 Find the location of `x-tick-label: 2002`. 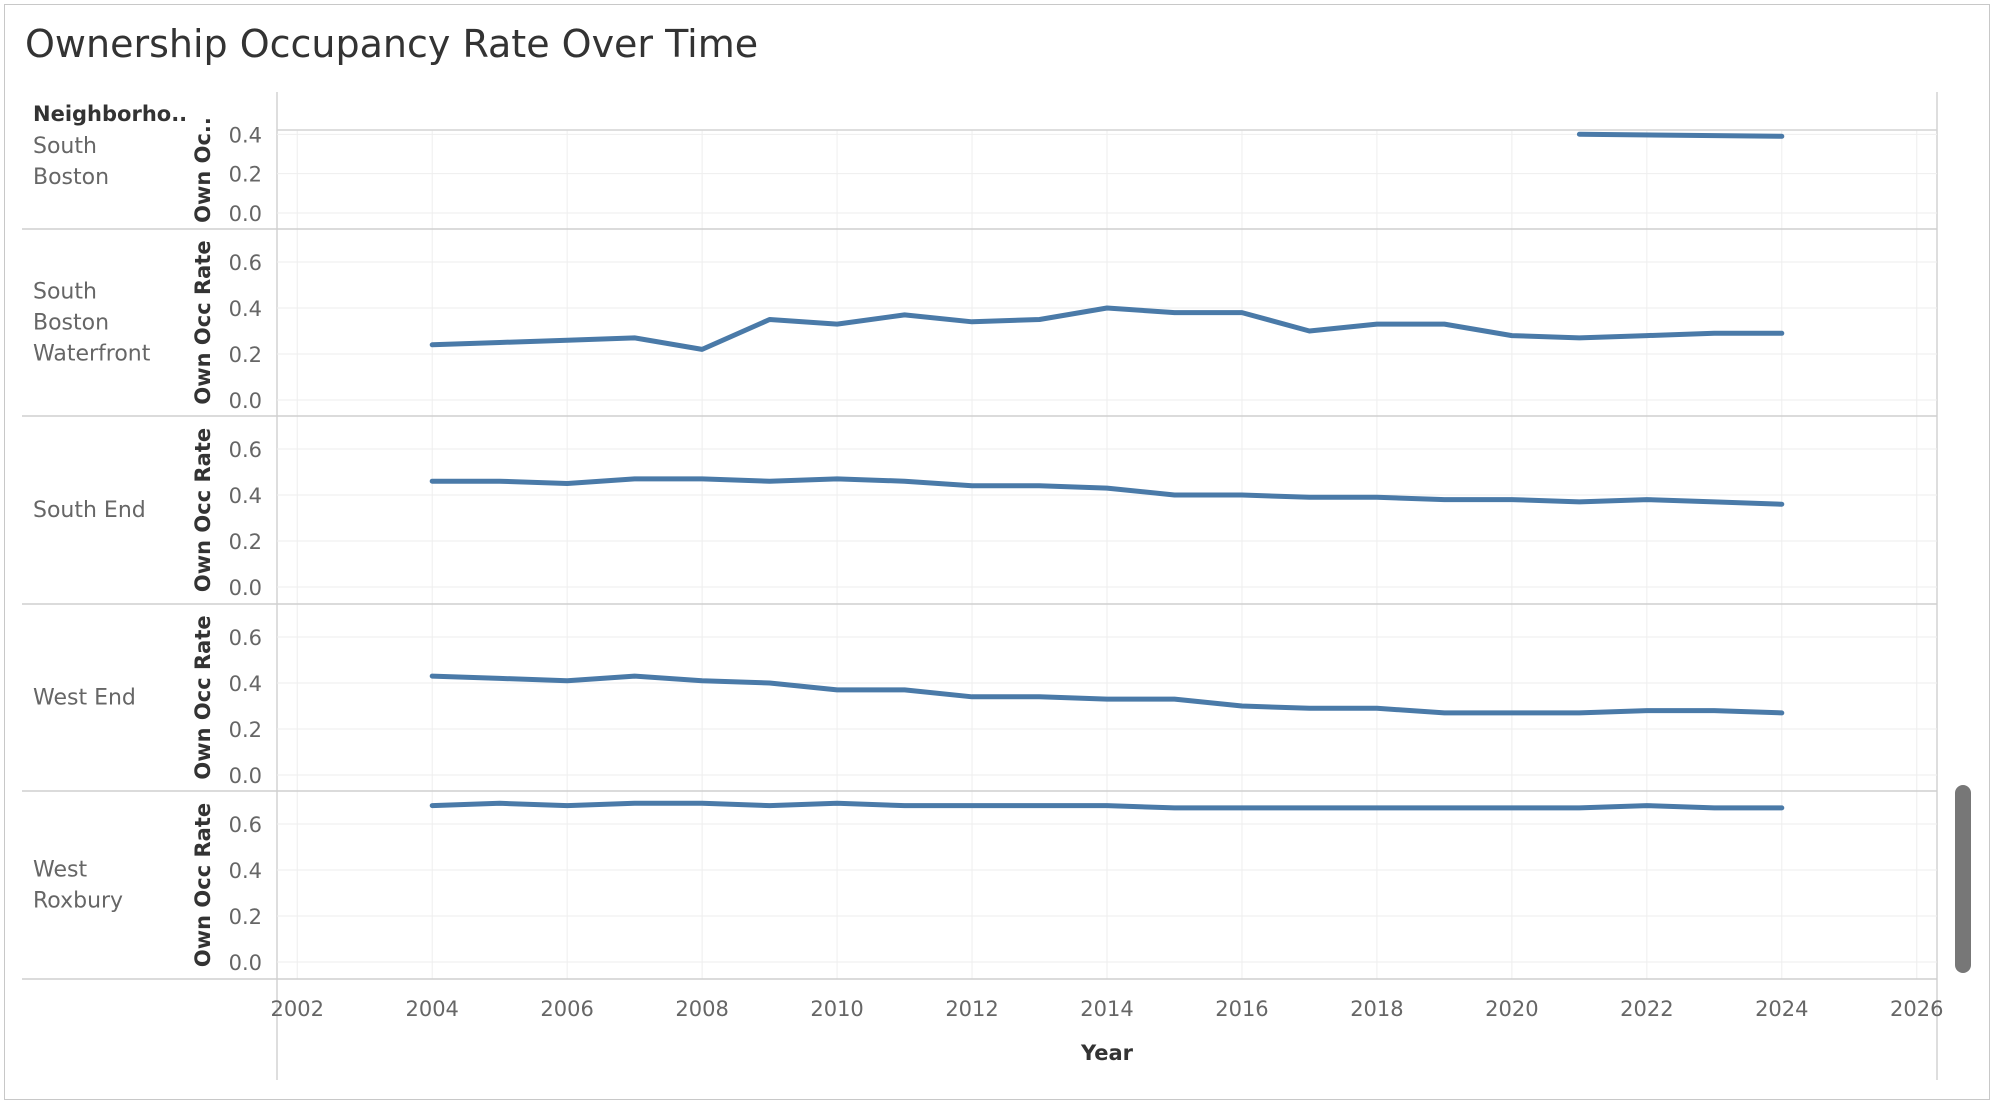

x-tick-label: 2002 is located at coordinates (297, 1009).